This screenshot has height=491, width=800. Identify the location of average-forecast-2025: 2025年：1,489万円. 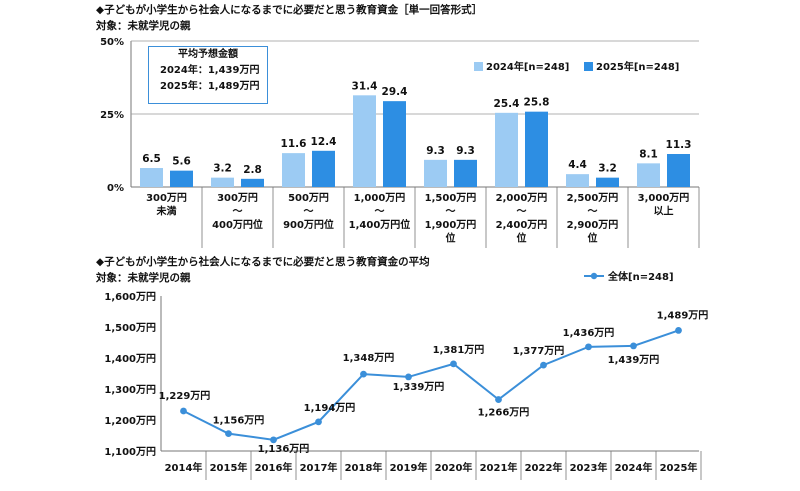
(210, 86).